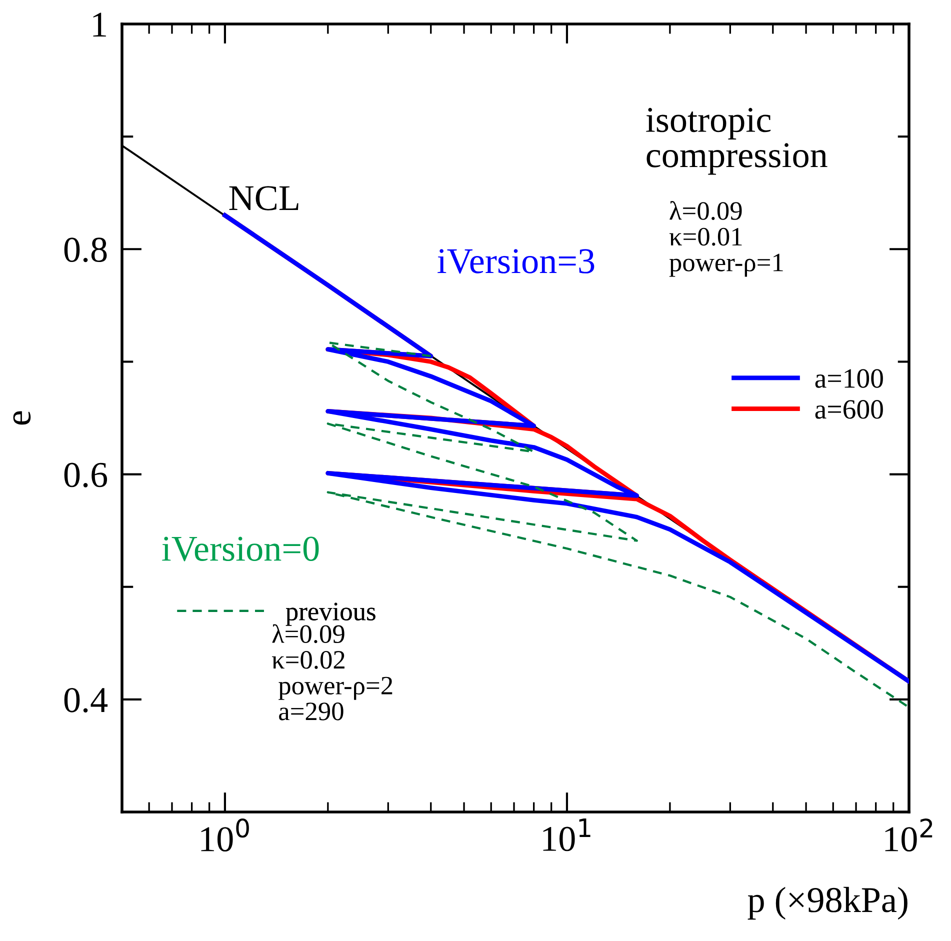 The height and width of the screenshot is (941, 951). What do you see at coordinates (726, 239) in the screenshot?
I see `annotation: λ=0.09 κ=0.01 power-ρ=1` at bounding box center [726, 239].